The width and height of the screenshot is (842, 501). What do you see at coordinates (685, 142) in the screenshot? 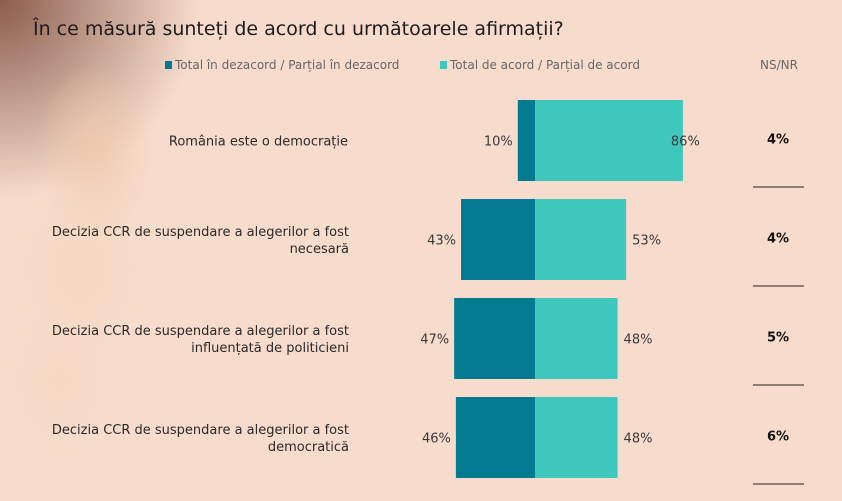
I see `label-agree: 86%` at bounding box center [685, 142].